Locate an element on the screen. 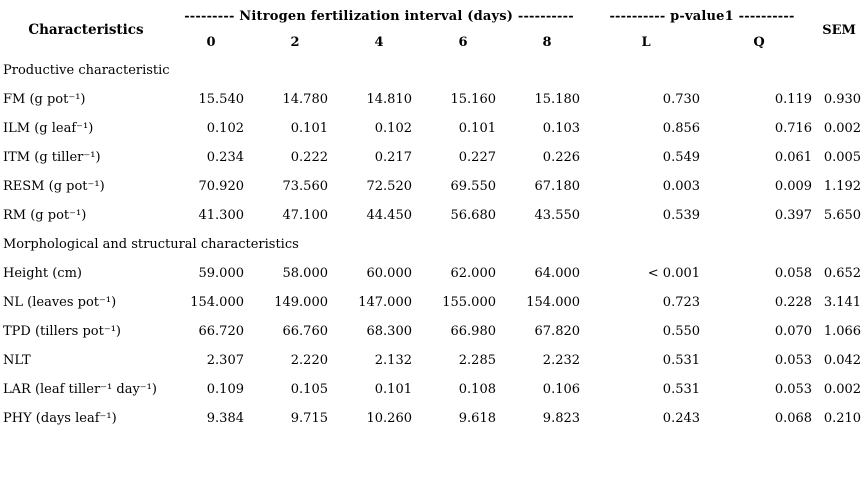 This screenshot has width=867, height=477. row-label: ITM (g tiller⁻¹) is located at coordinates (52, 157).